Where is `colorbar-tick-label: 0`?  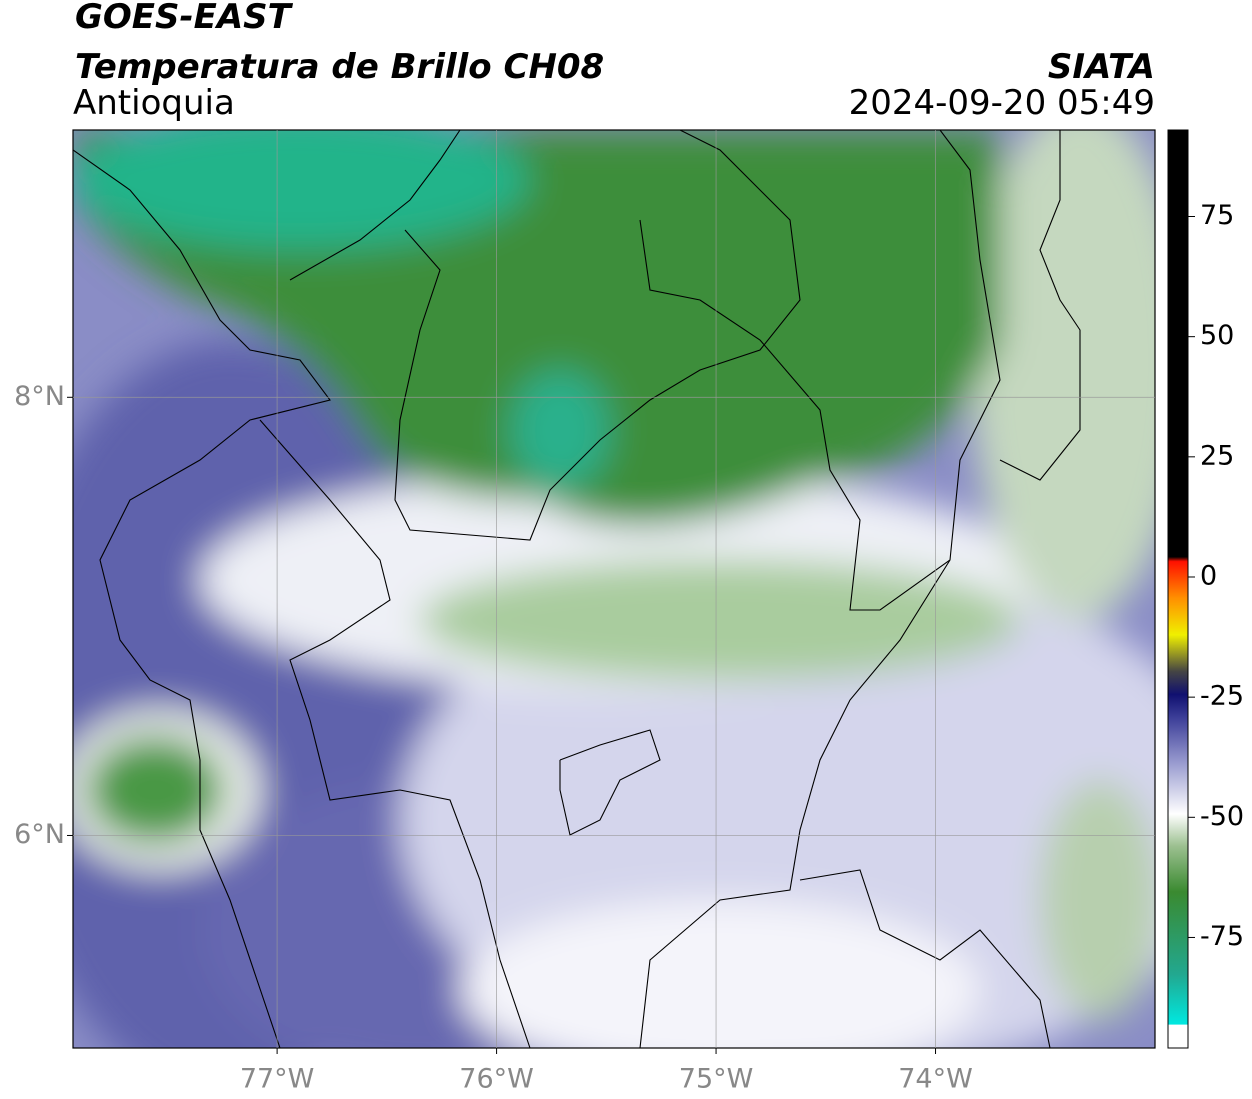
colorbar-tick-label: 0 is located at coordinates (1208, 575).